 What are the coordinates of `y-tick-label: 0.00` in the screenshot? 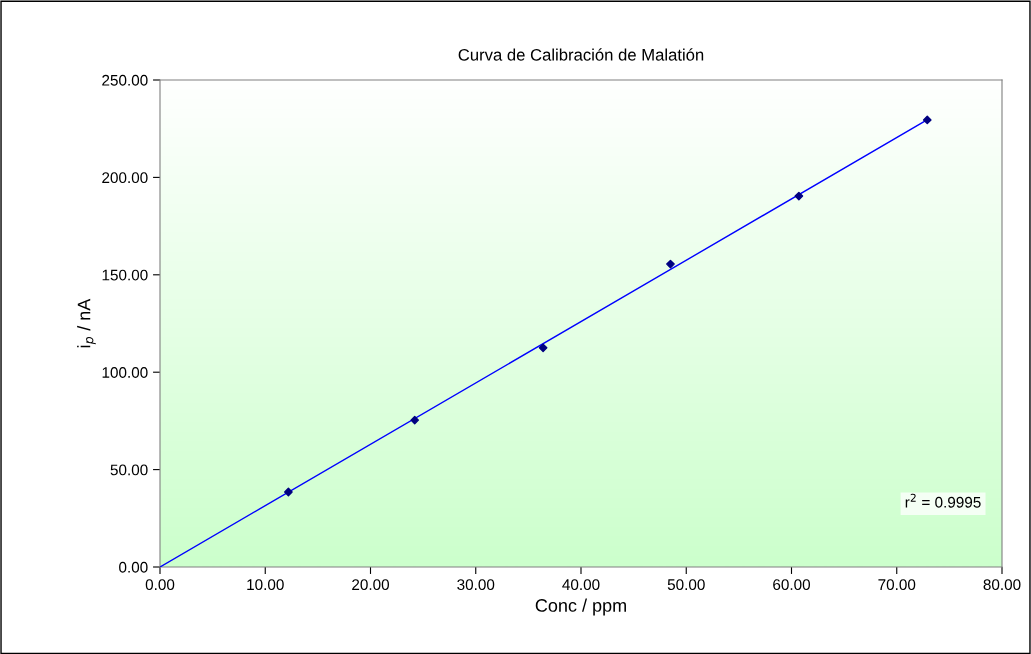 It's located at (133, 567).